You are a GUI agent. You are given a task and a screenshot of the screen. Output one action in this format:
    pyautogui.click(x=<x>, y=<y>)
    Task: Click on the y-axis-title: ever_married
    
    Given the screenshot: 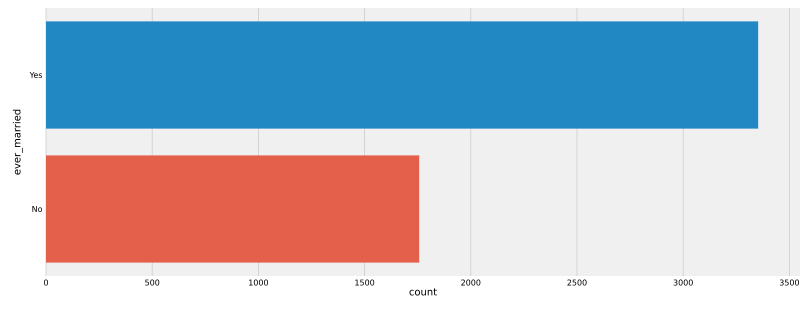 What is the action you would take?
    pyautogui.click(x=17, y=142)
    